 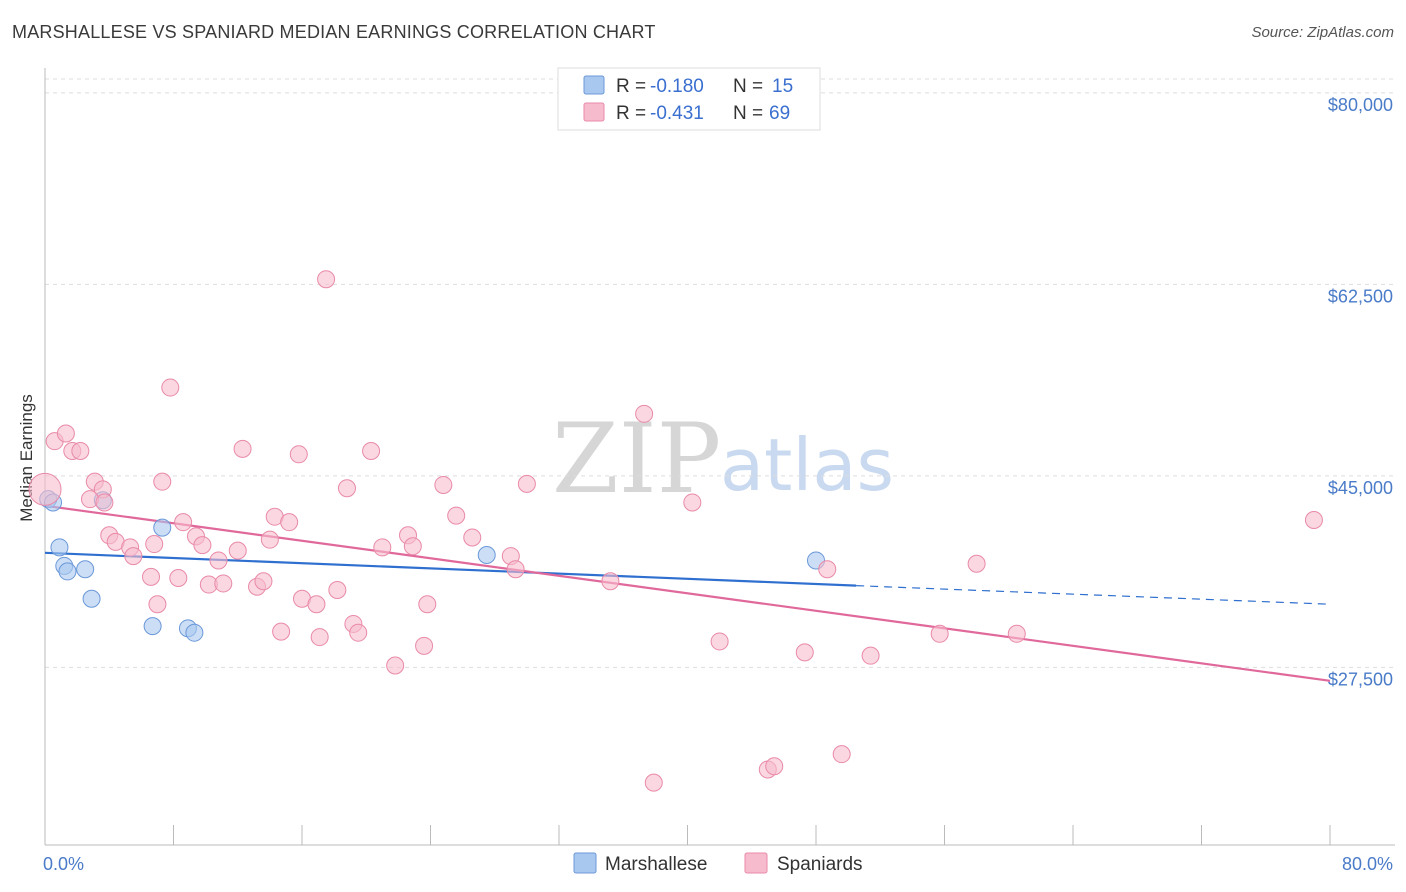 What do you see at coordinates (779, 113) in the screenshot?
I see `legend-n-value-2: 69` at bounding box center [779, 113].